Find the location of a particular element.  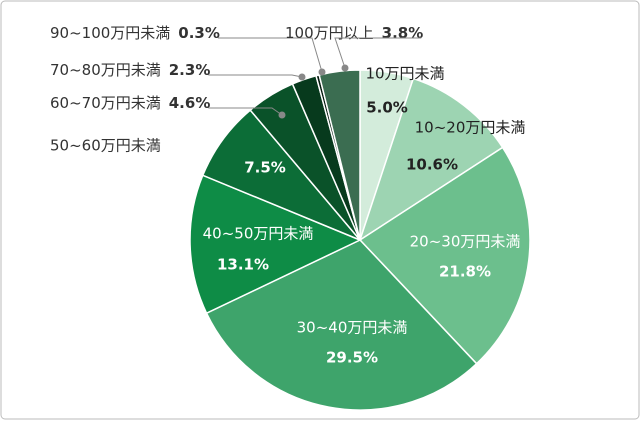

value-label: 7.5% is located at coordinates (265, 168).